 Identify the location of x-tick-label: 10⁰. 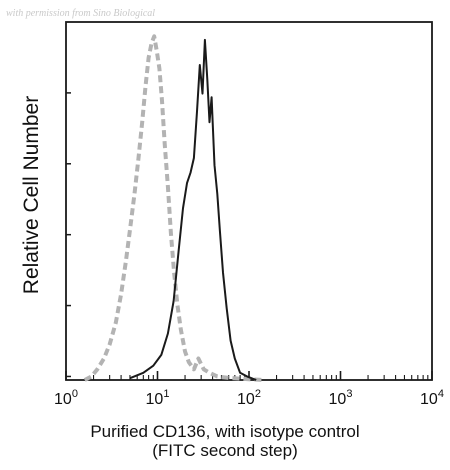
(66, 398).